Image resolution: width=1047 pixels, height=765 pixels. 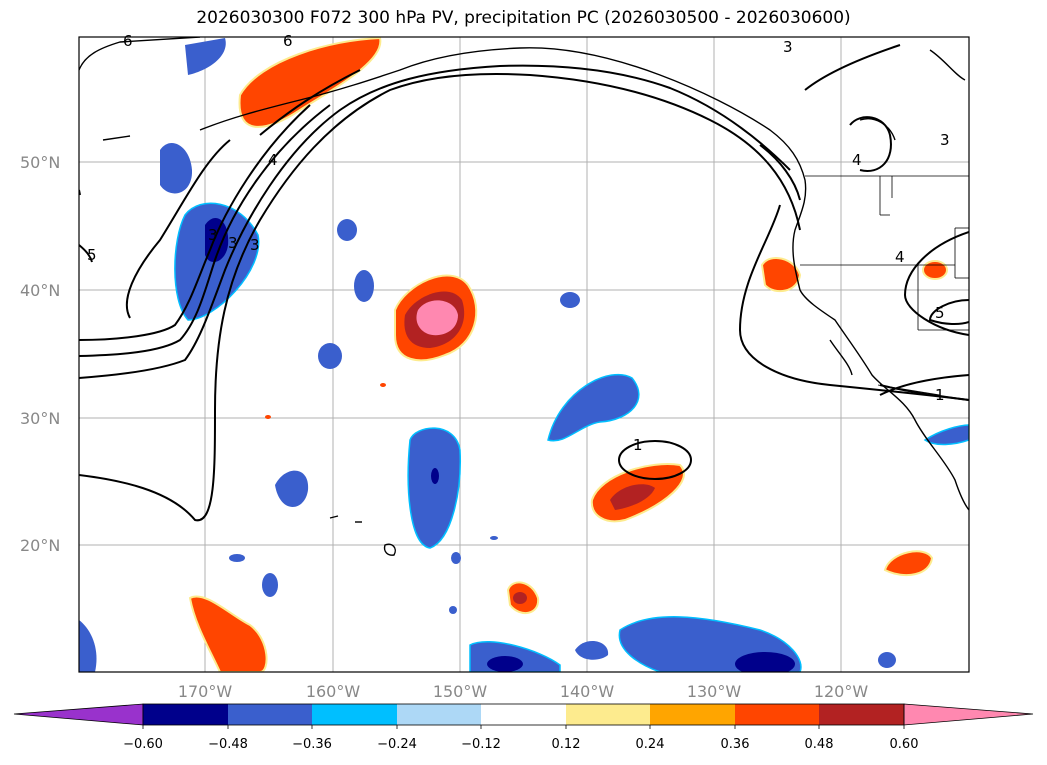 I want to click on lon-label: 120°W, so click(x=841, y=691).